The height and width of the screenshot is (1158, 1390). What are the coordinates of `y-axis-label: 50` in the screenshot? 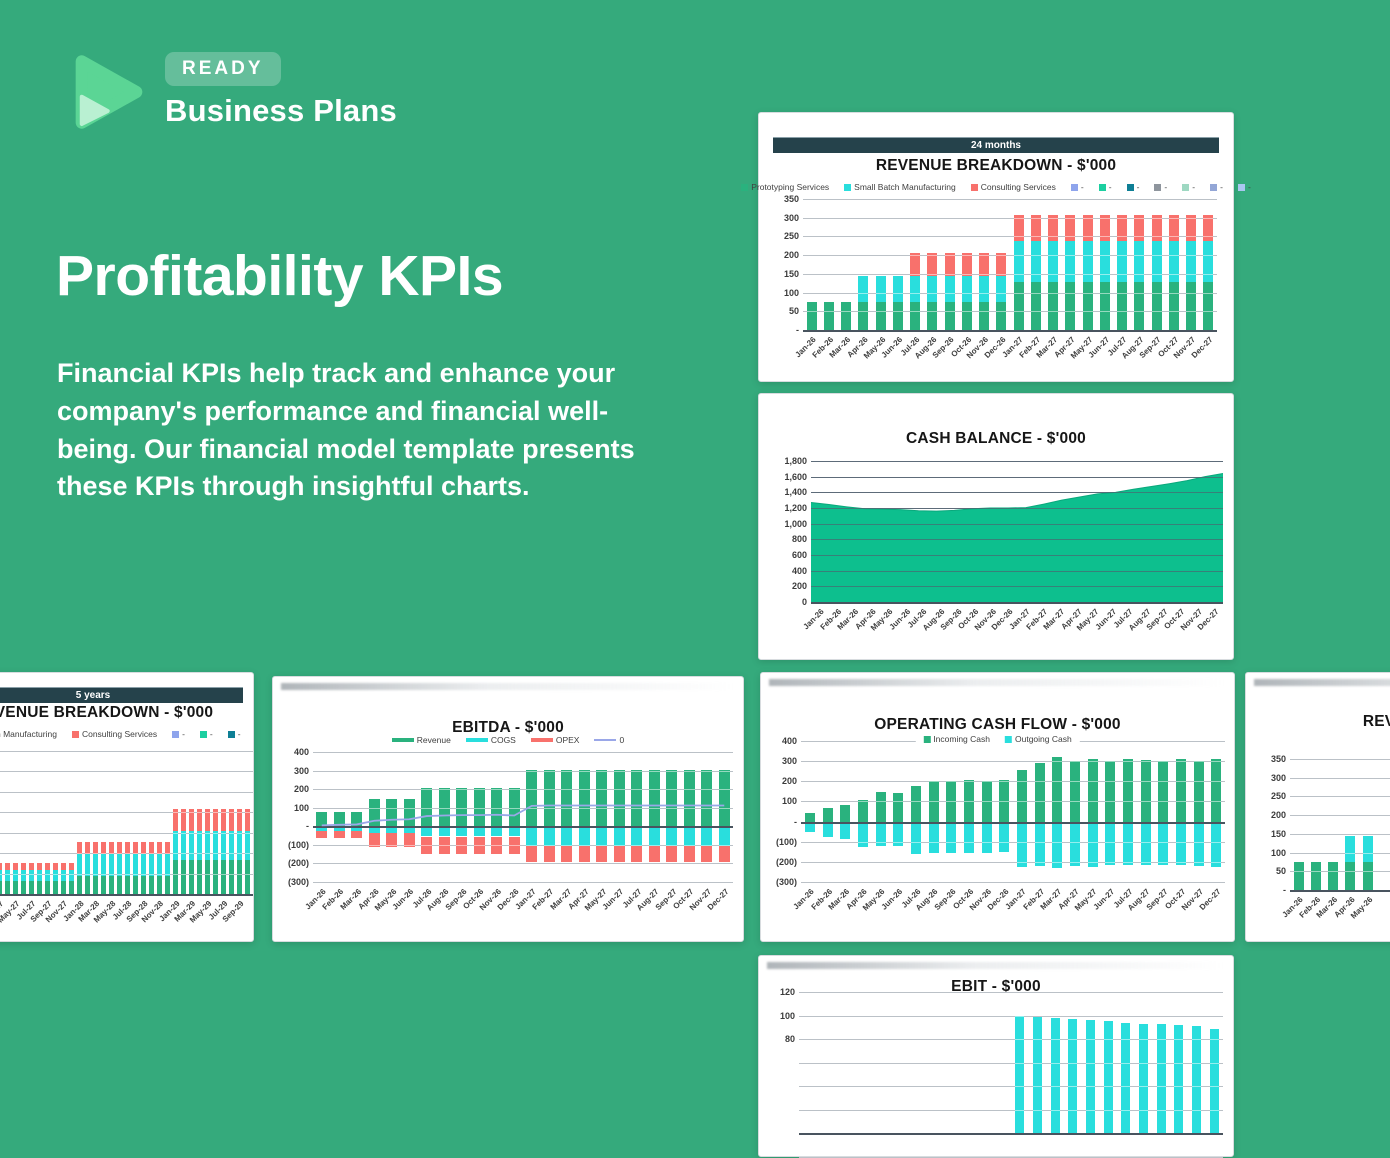 It's located at (793, 311).